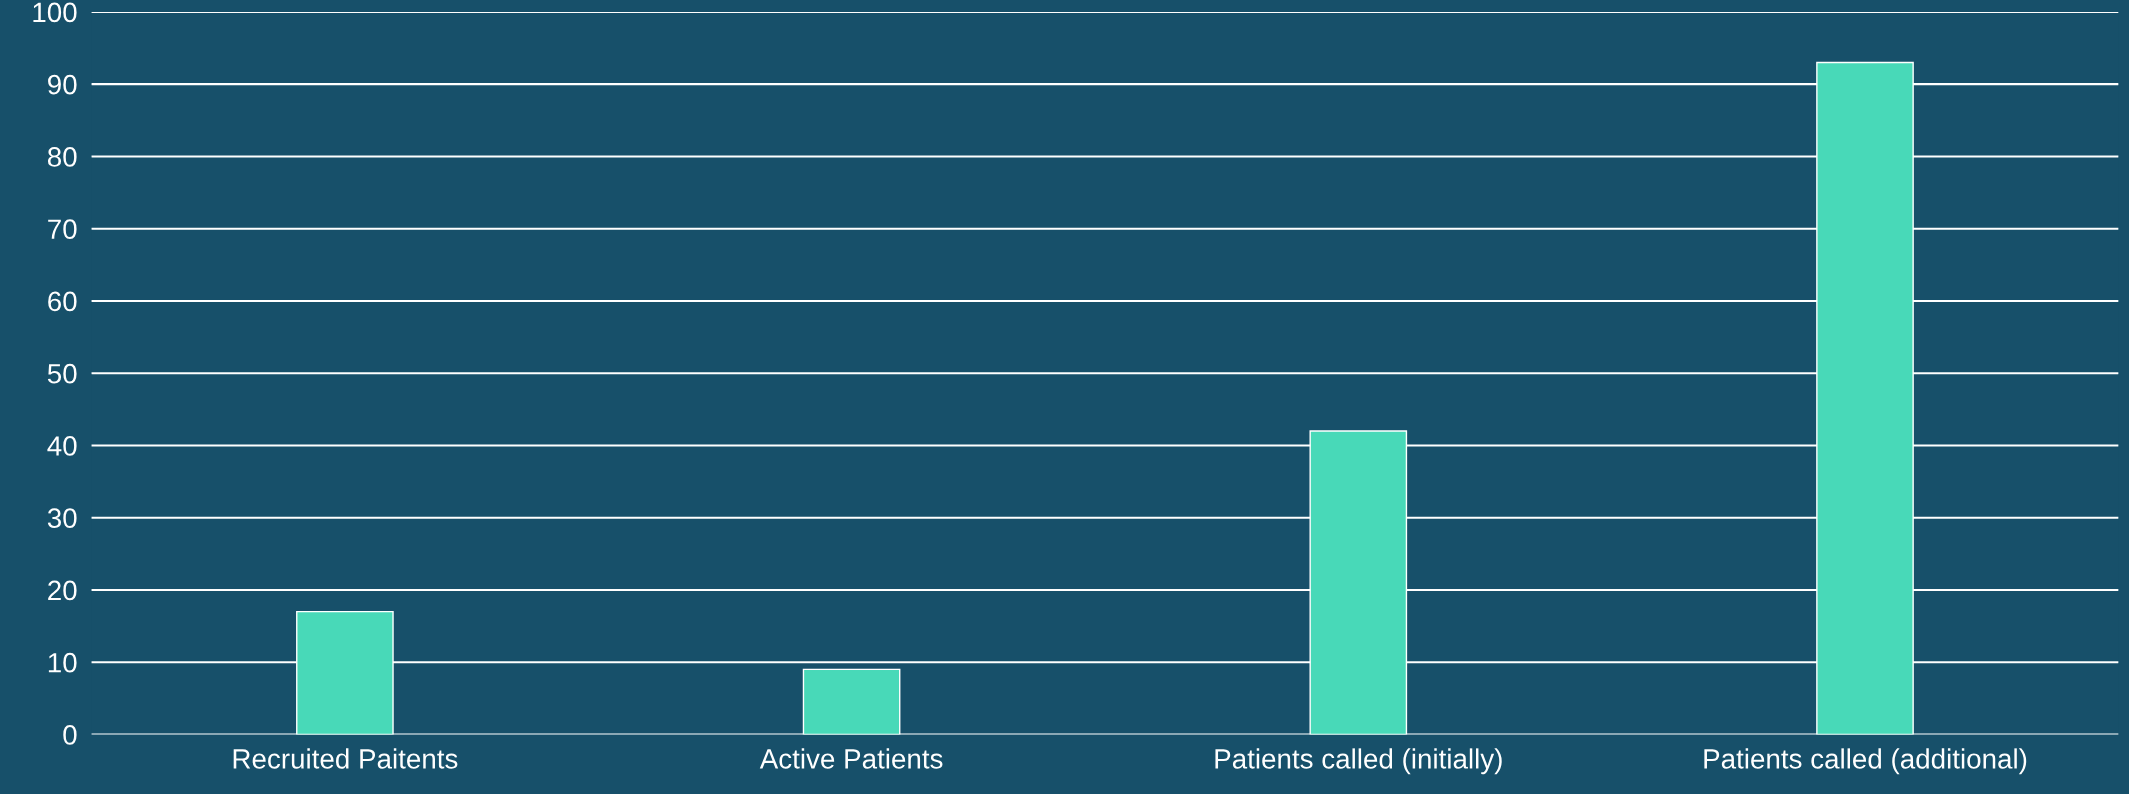  I want to click on x-tick-label: Patients called (initially), so click(1358, 761).